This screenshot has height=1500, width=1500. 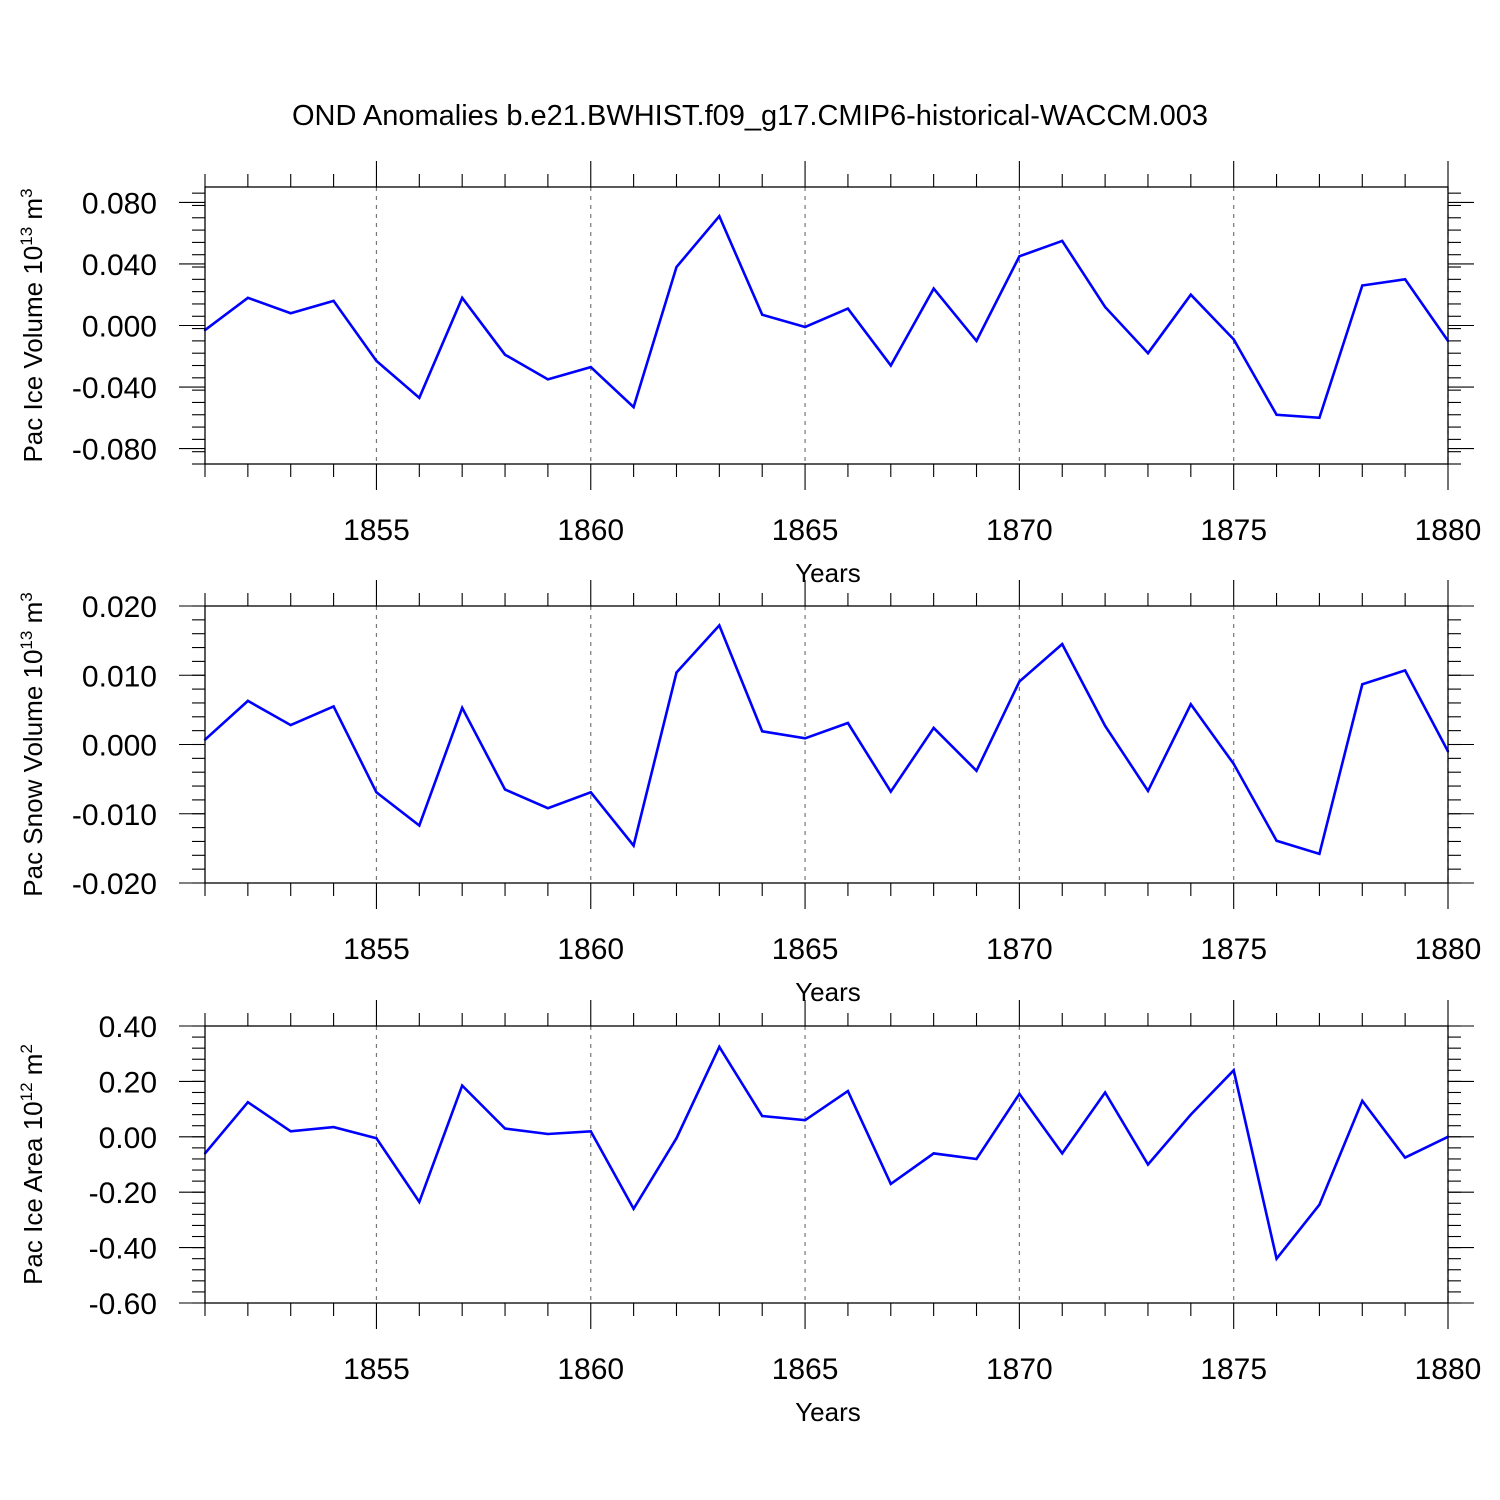 What do you see at coordinates (128, 1027) in the screenshot?
I see `y-tick-label: 0.40` at bounding box center [128, 1027].